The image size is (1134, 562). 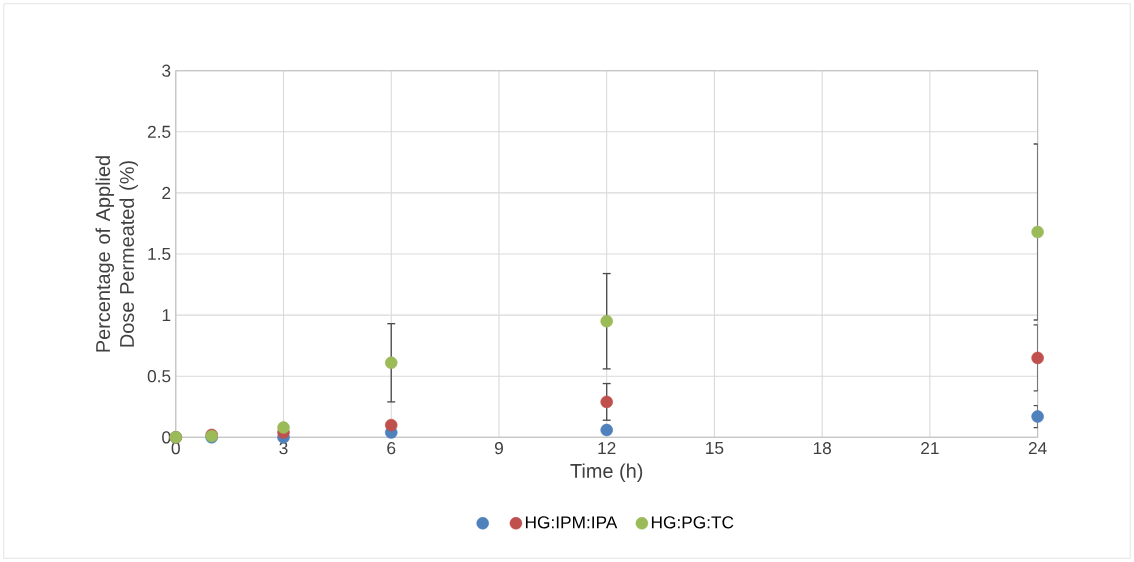 What do you see at coordinates (159, 131) in the screenshot?
I see `y-tick-label: 2.5` at bounding box center [159, 131].